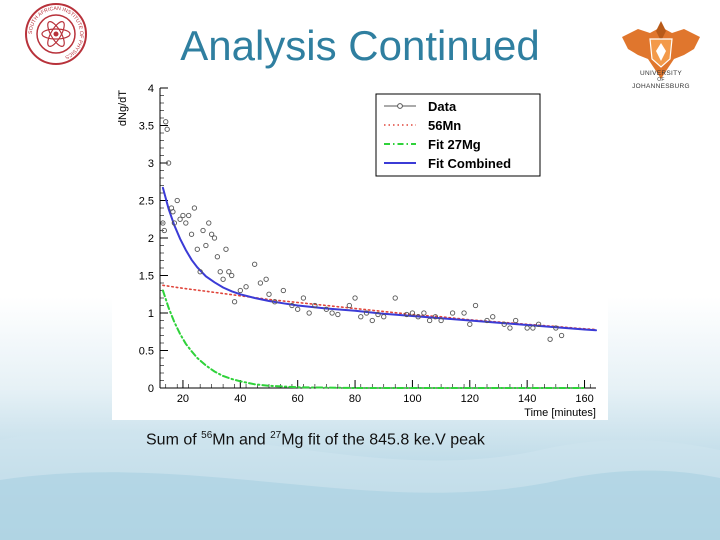 This screenshot has width=720, height=540. What do you see at coordinates (146, 277) in the screenshot?
I see `y-tick-label: 1.5` at bounding box center [146, 277].